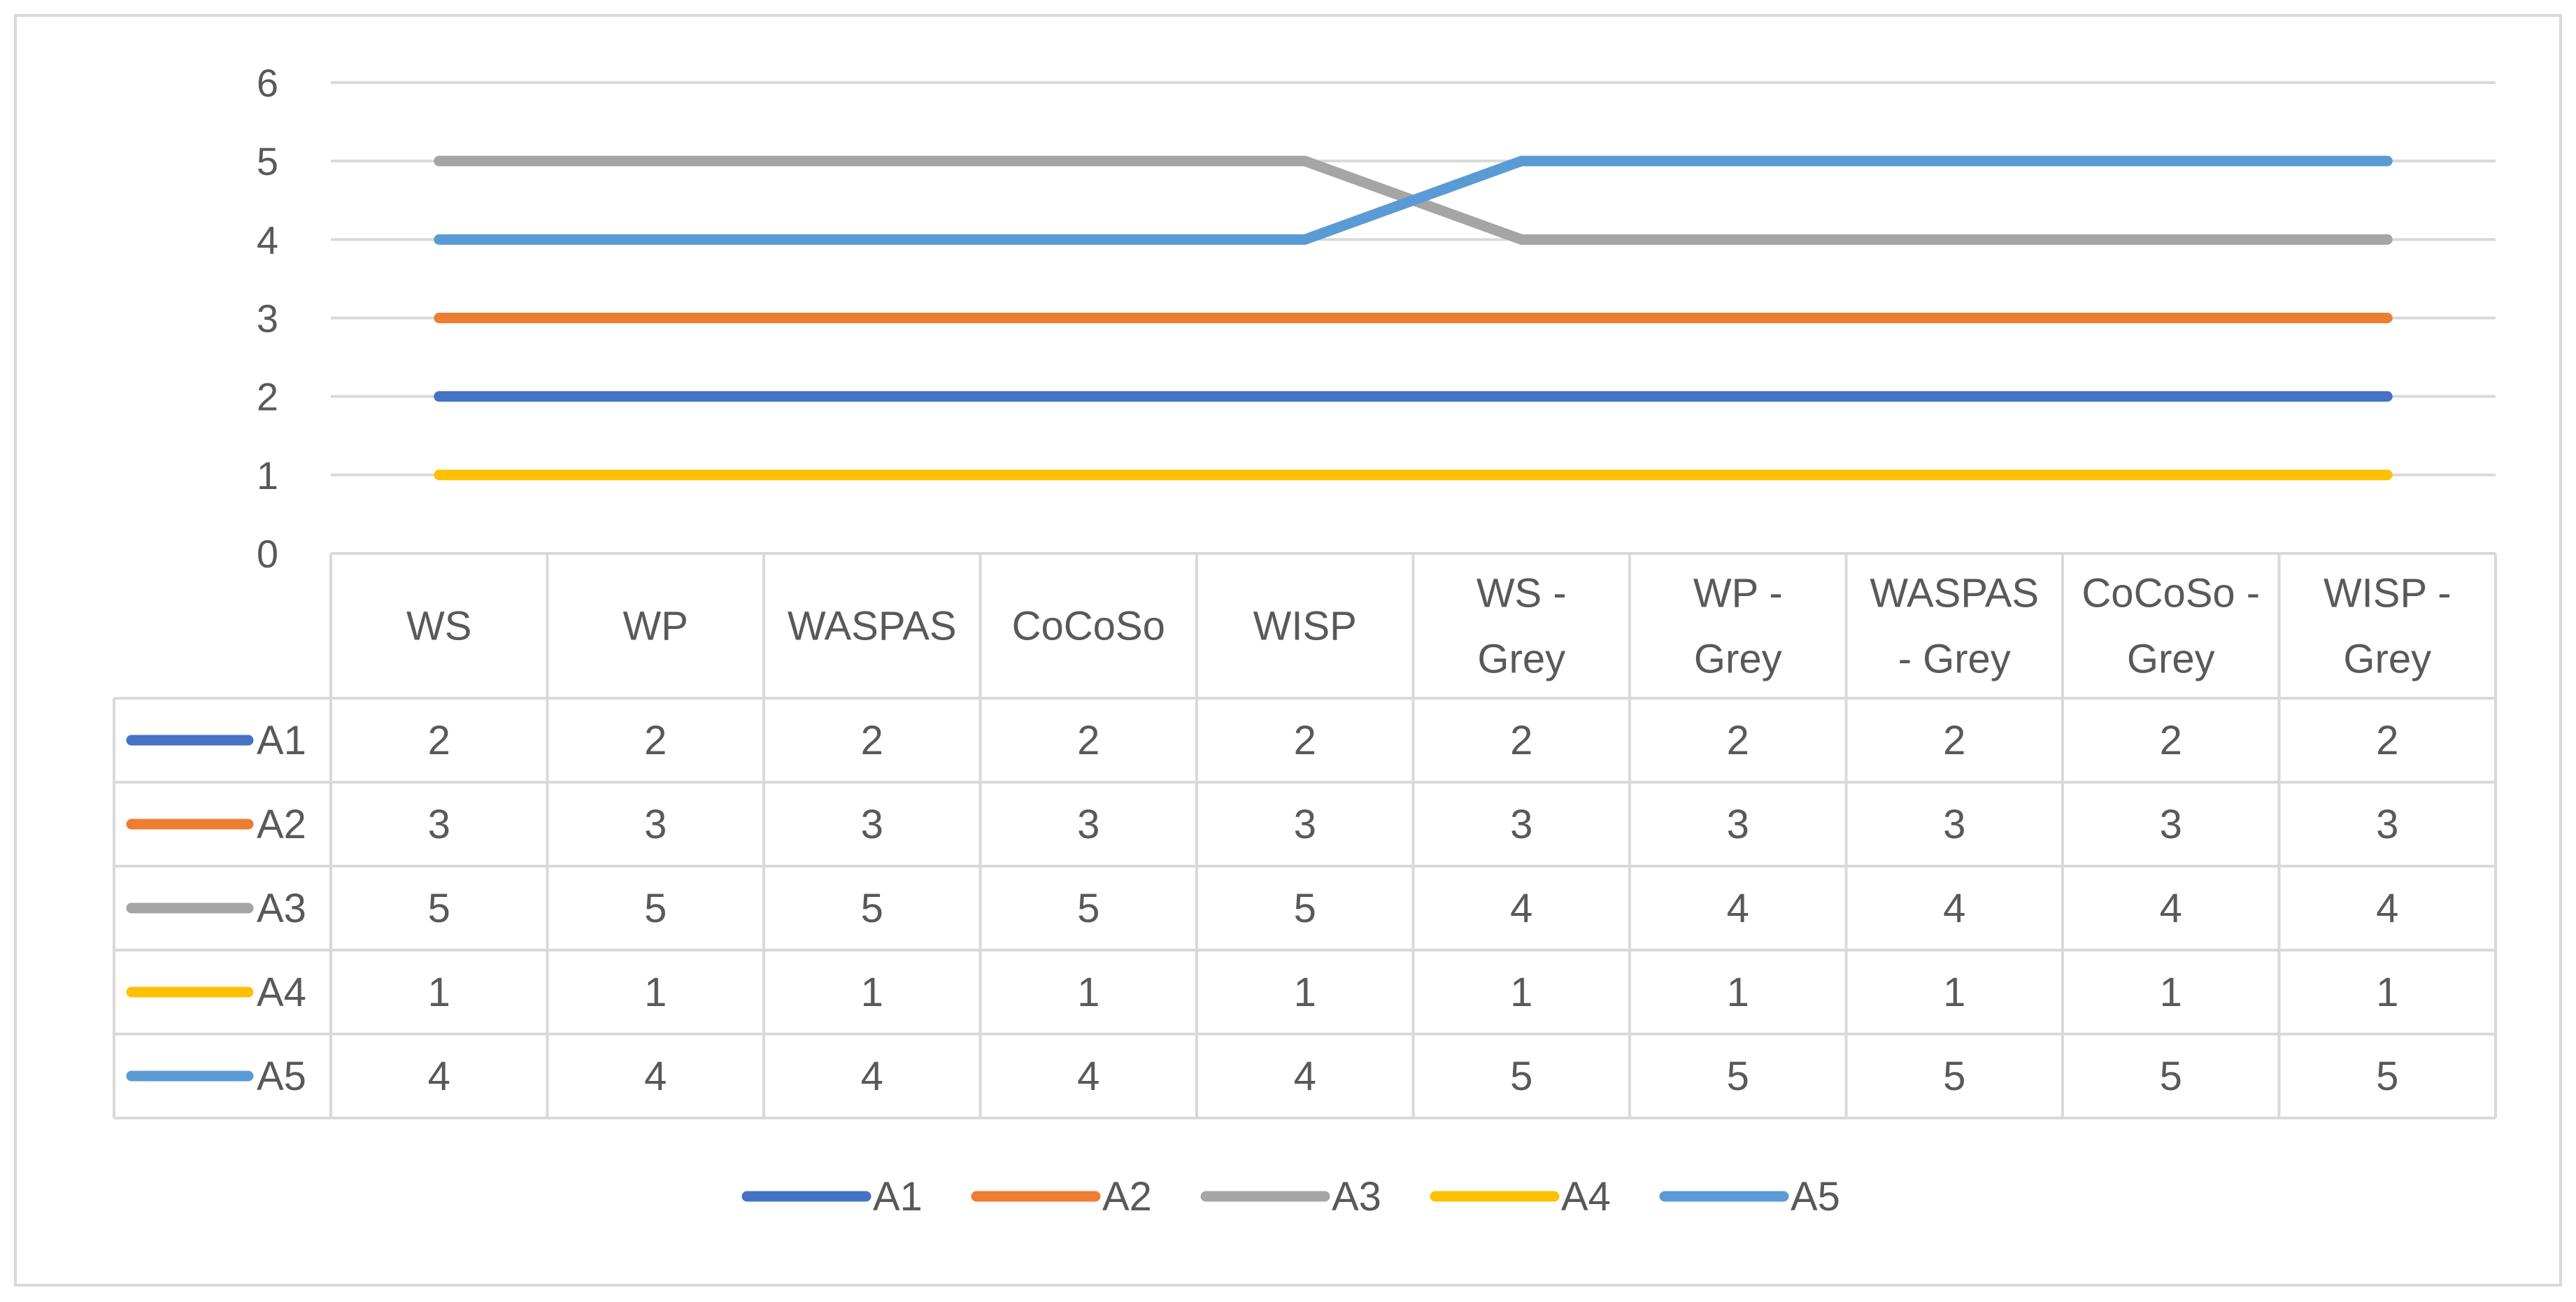  Describe the element at coordinates (2388, 593) in the screenshot. I see `category-label: WISP -` at that location.